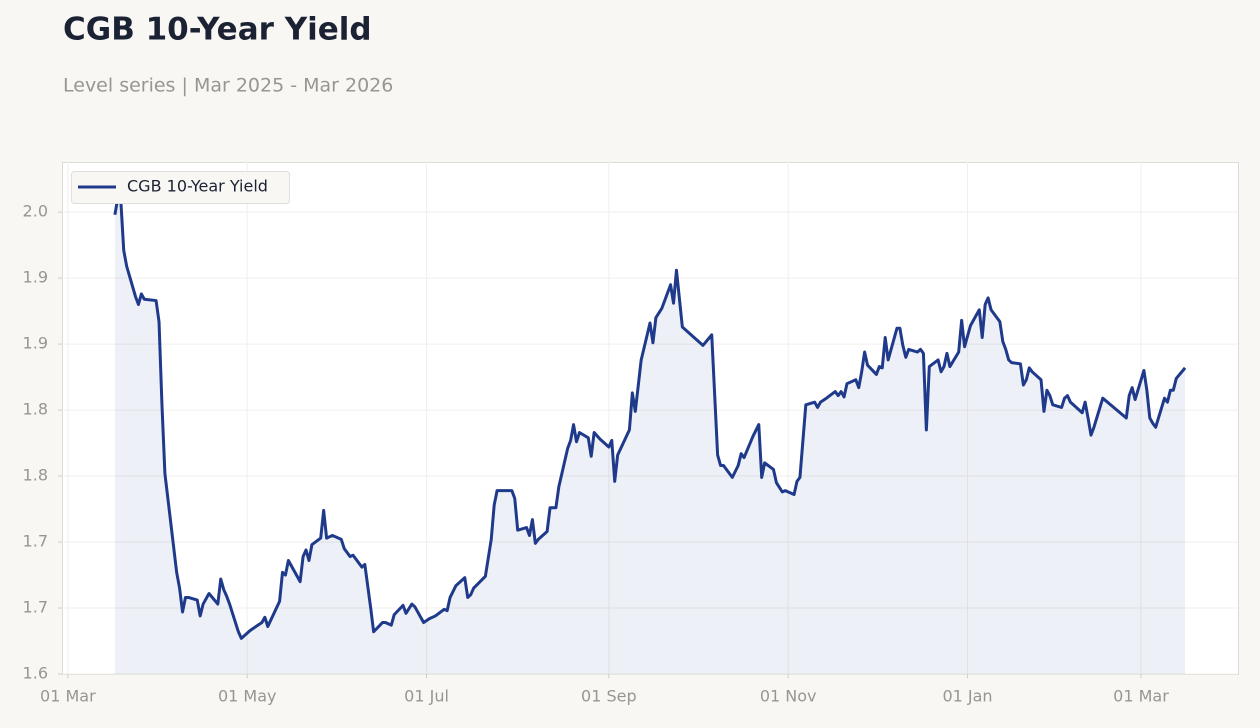 The width and height of the screenshot is (1260, 728). I want to click on x-tick-label: 01 Jan, so click(967, 696).